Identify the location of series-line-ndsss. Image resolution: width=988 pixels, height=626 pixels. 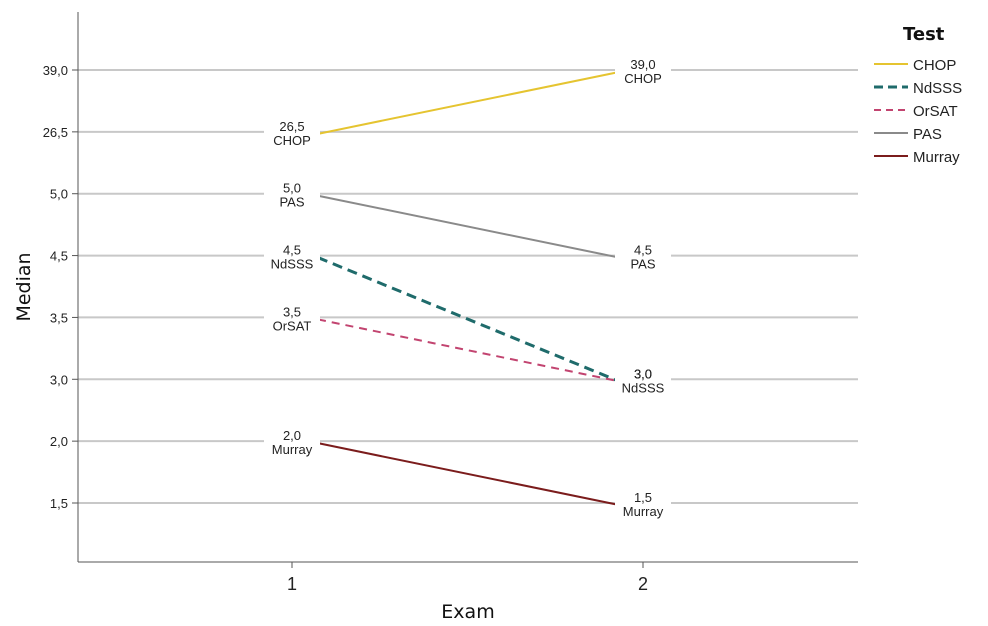
(468, 319).